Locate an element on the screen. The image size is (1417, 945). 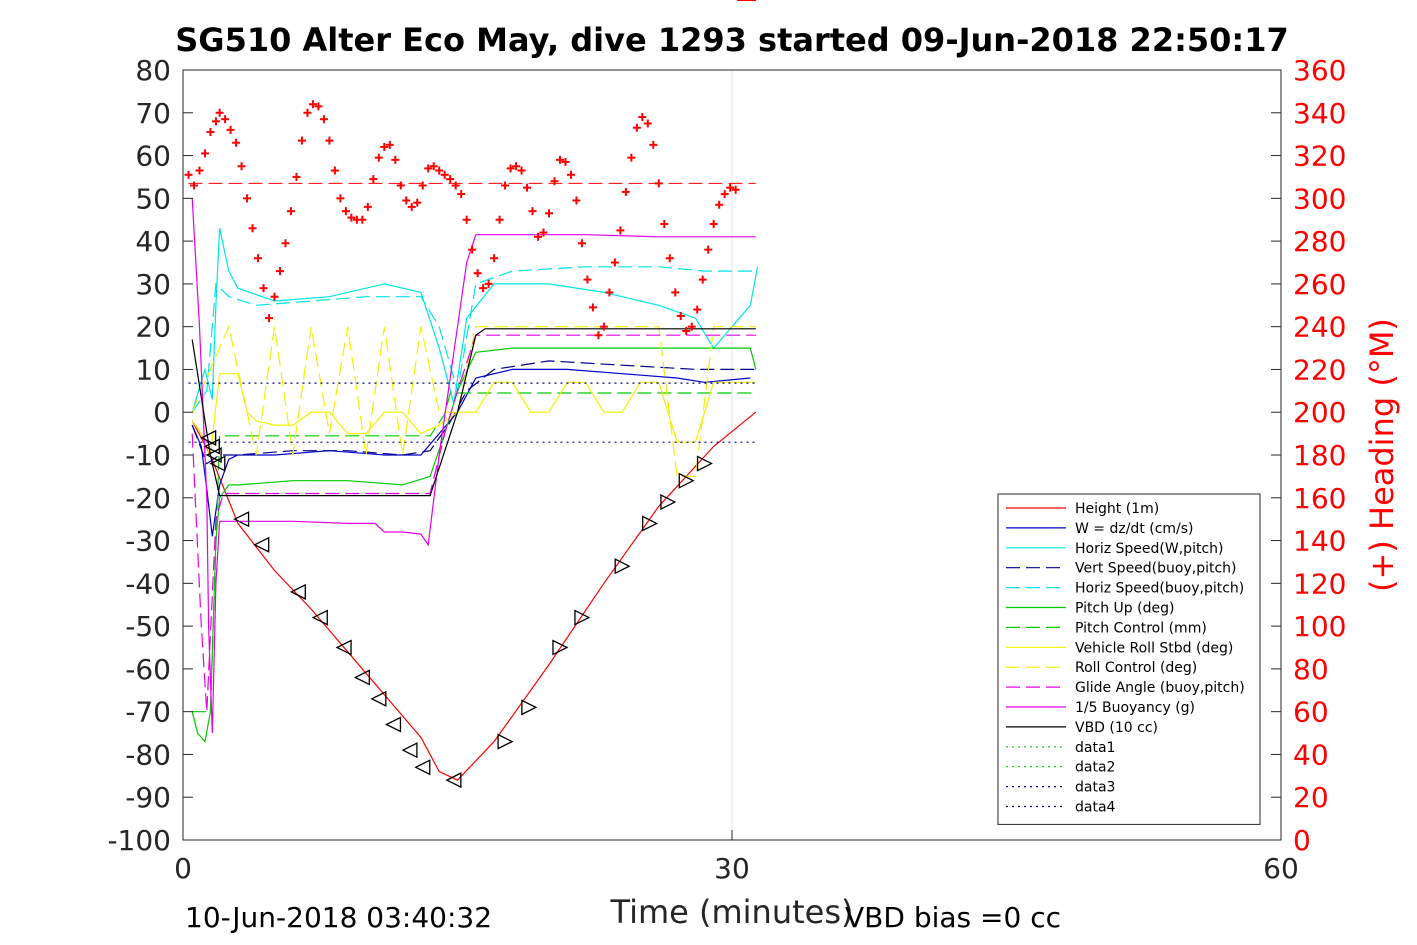
footer-timestamp: 10-Jun-2018 03:40:32 is located at coordinates (338, 917).